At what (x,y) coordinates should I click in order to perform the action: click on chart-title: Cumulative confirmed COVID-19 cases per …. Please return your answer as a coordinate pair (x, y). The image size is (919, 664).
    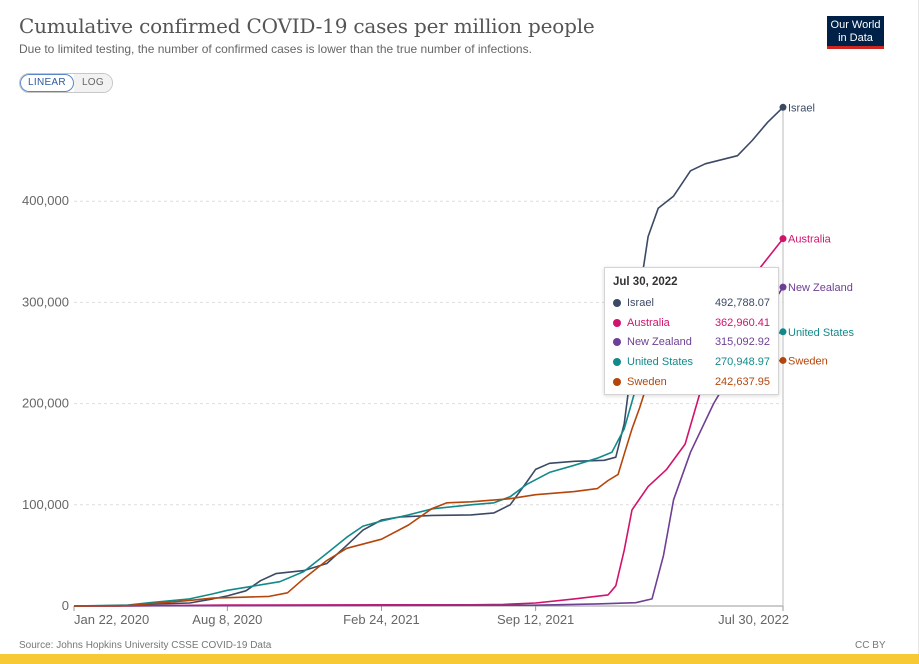
    Looking at the image, I should click on (307, 26).